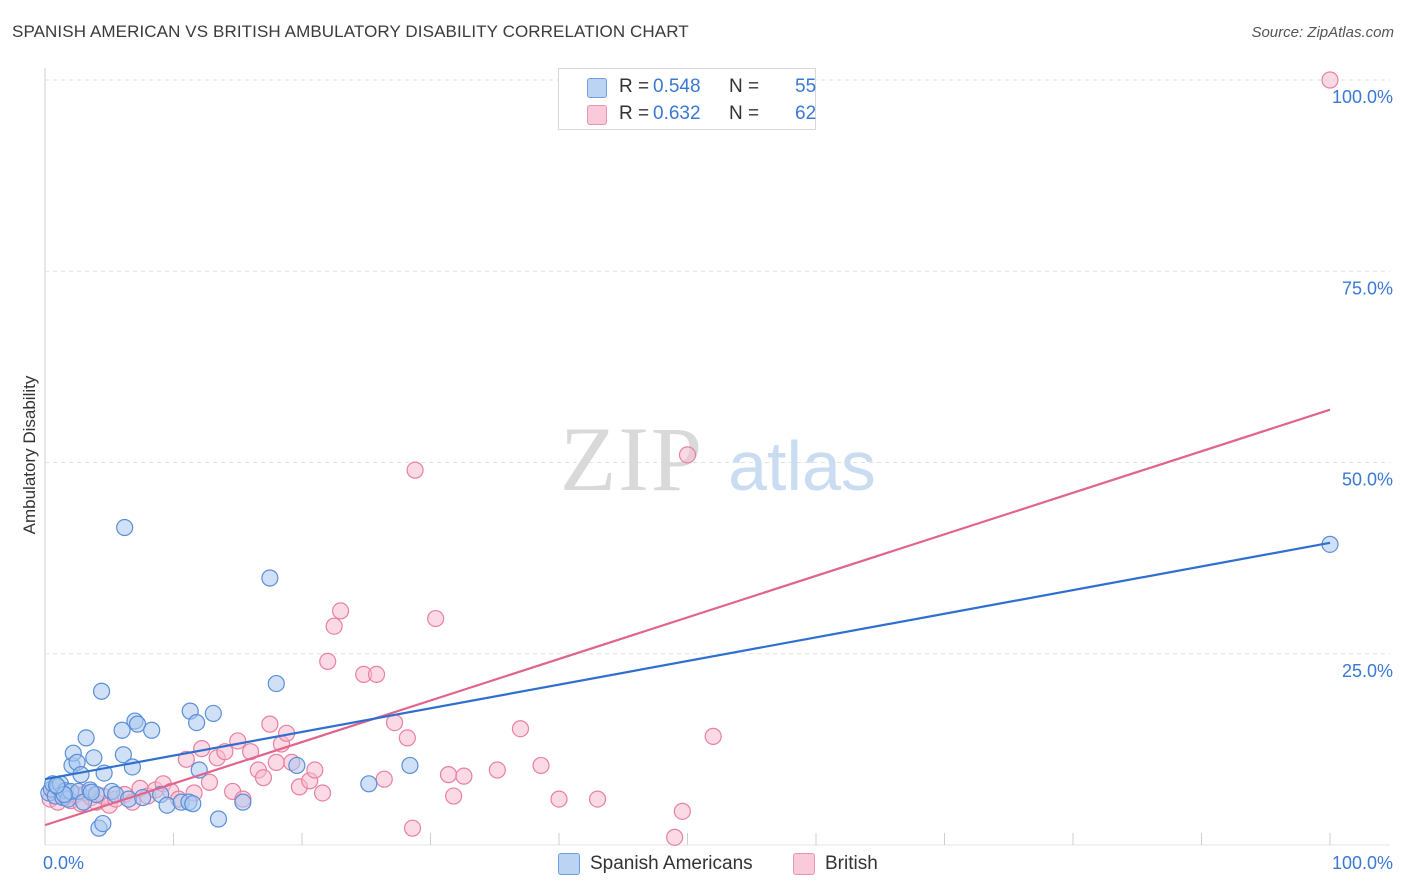 The width and height of the screenshot is (1406, 892). What do you see at coordinates (597, 115) in the screenshot?
I see `legend-swatch-pink` at bounding box center [597, 115].